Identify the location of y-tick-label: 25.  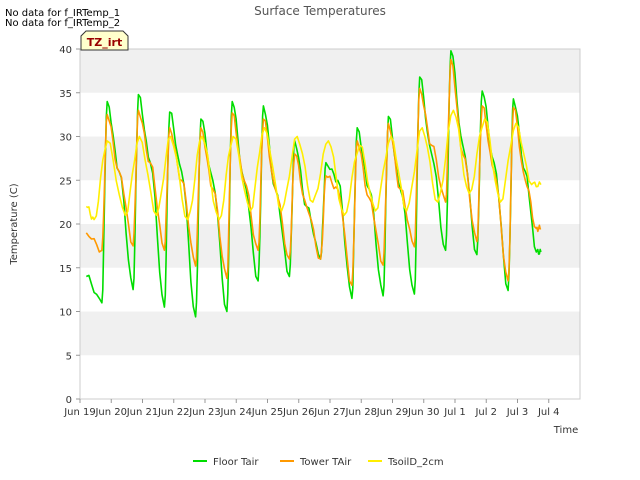
(65, 181).